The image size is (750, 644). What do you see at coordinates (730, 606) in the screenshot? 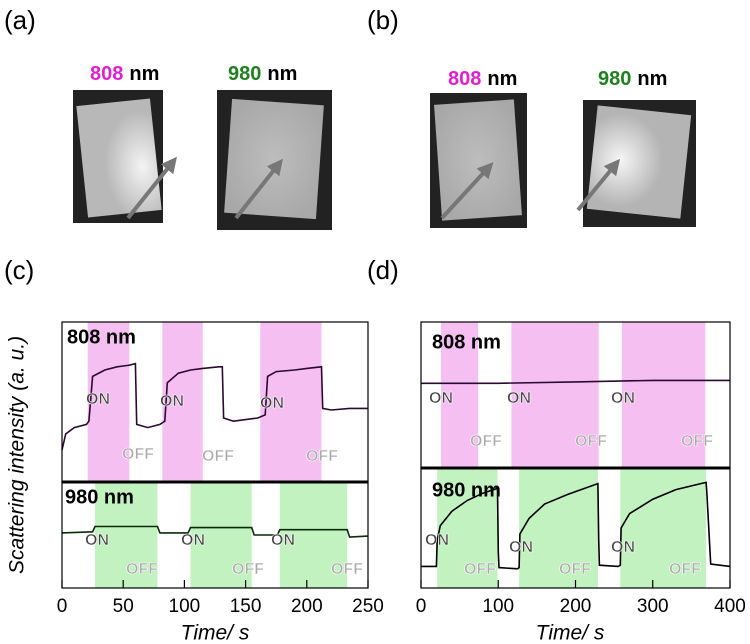
I see `x-tick-label: 400` at bounding box center [730, 606].